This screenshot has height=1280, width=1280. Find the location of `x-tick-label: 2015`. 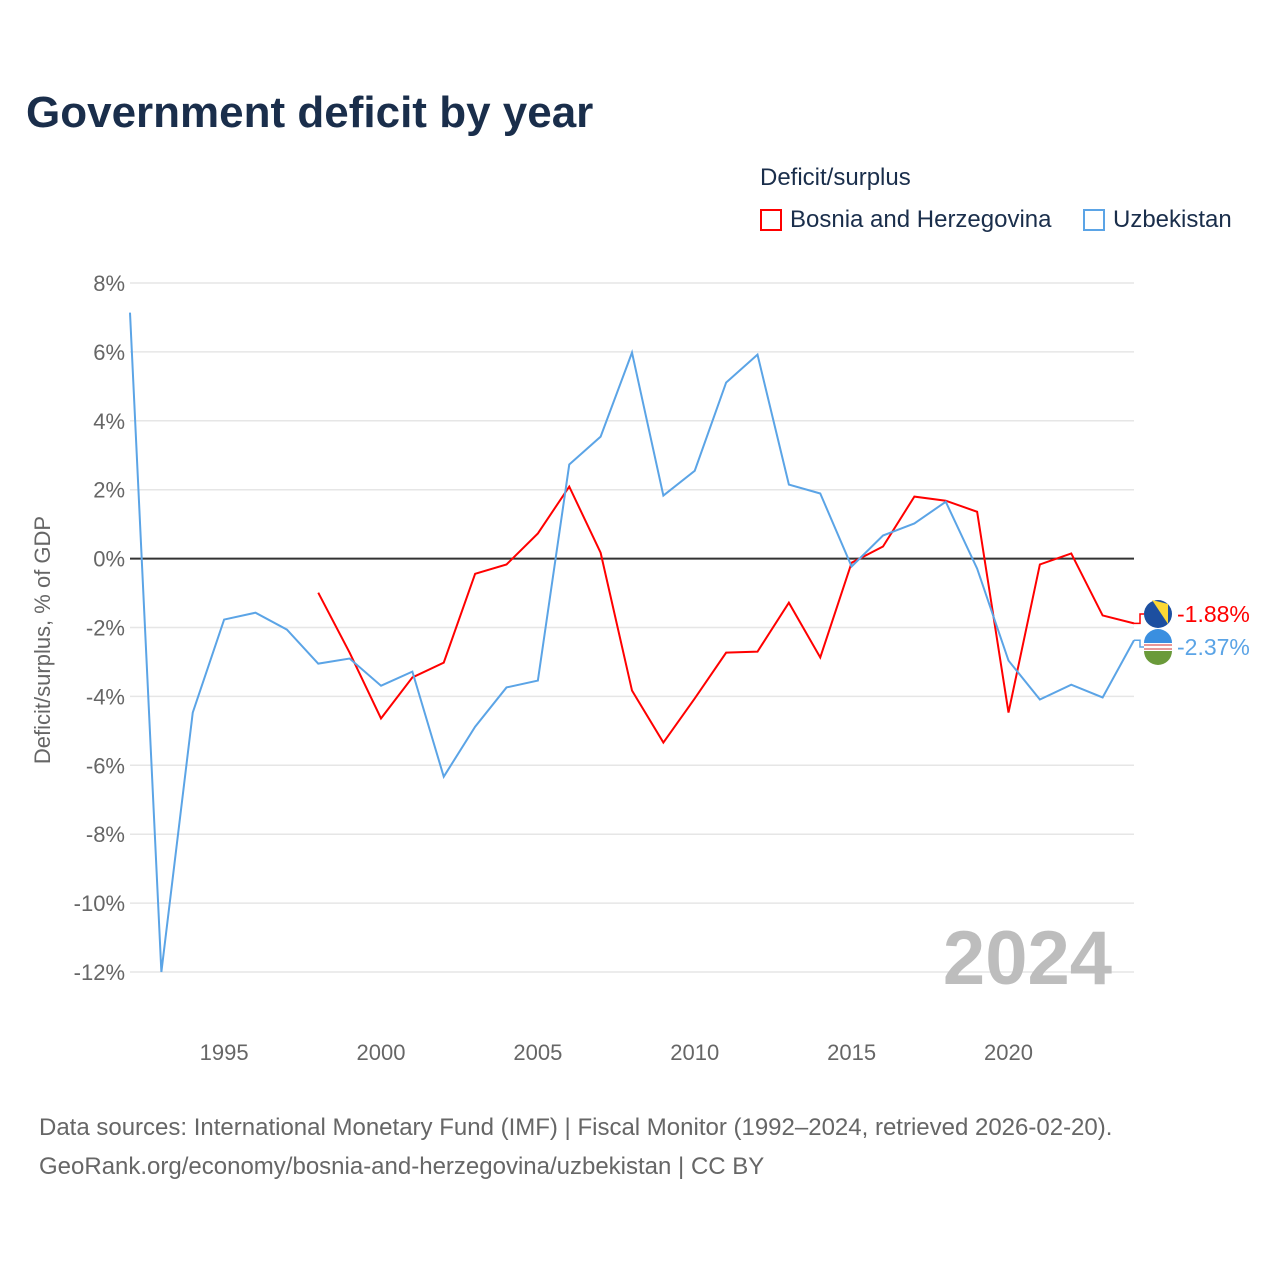

x-tick-label: 2015 is located at coordinates (851, 1052).